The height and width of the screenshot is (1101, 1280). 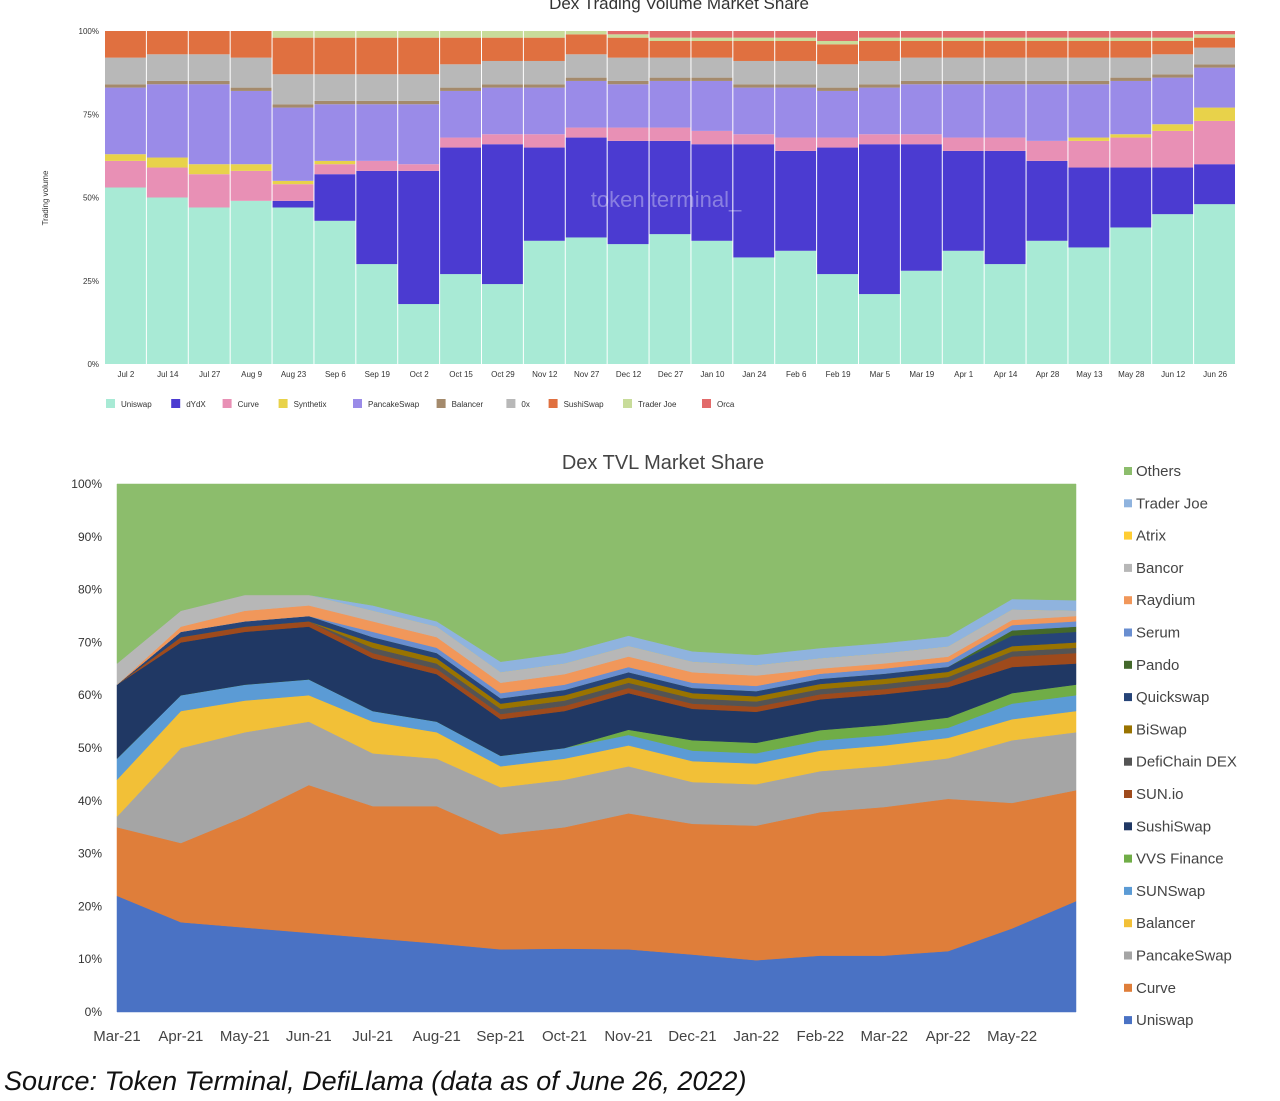 What do you see at coordinates (838, 374) in the screenshot?
I see `x-tick-label: Feb 19` at bounding box center [838, 374].